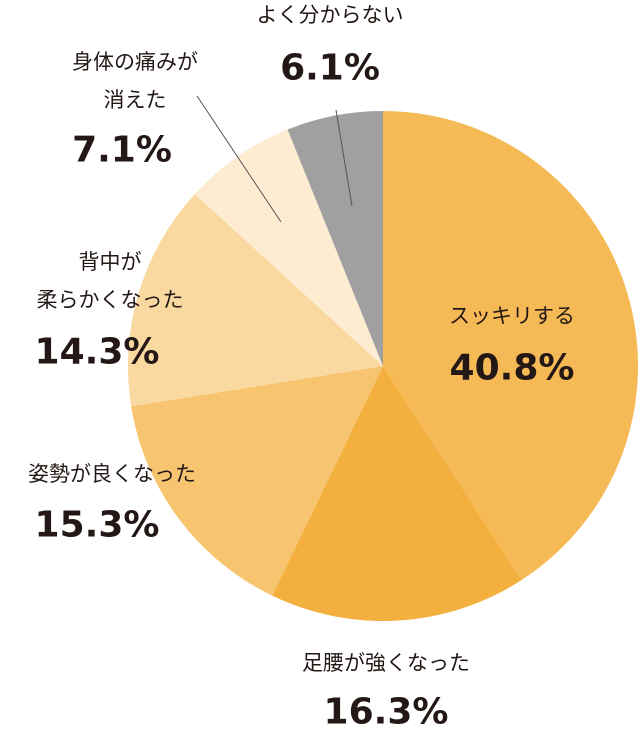 The width and height of the screenshot is (640, 744). I want to click on category-label: 足腰が強くなった, so click(386, 663).